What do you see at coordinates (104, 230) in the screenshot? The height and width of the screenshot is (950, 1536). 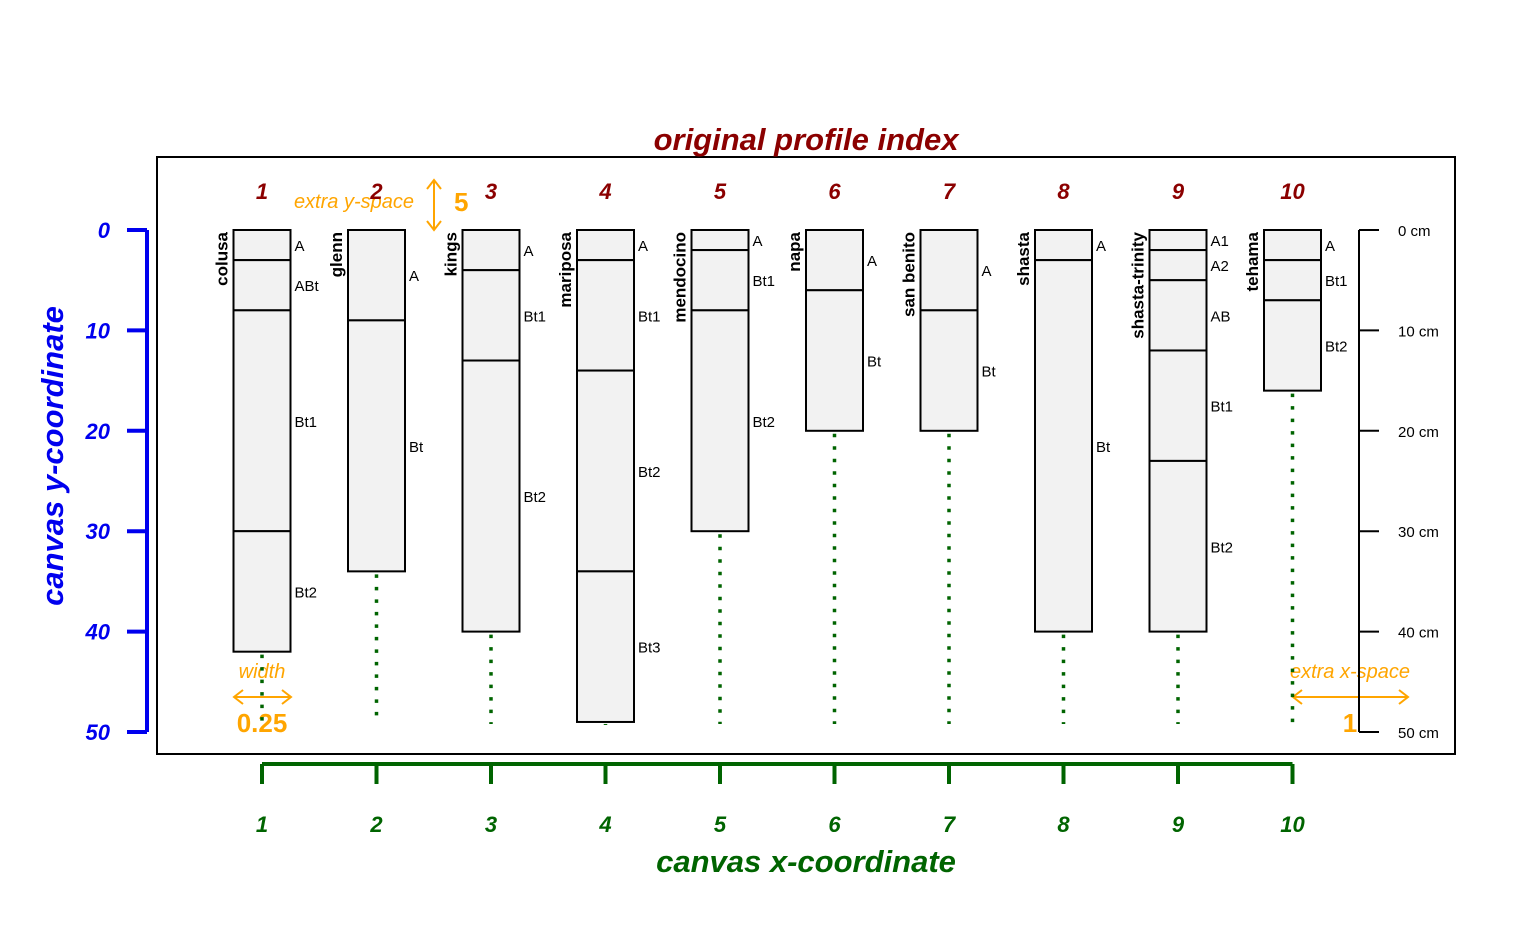 I see `y-tick-label: 0` at bounding box center [104, 230].